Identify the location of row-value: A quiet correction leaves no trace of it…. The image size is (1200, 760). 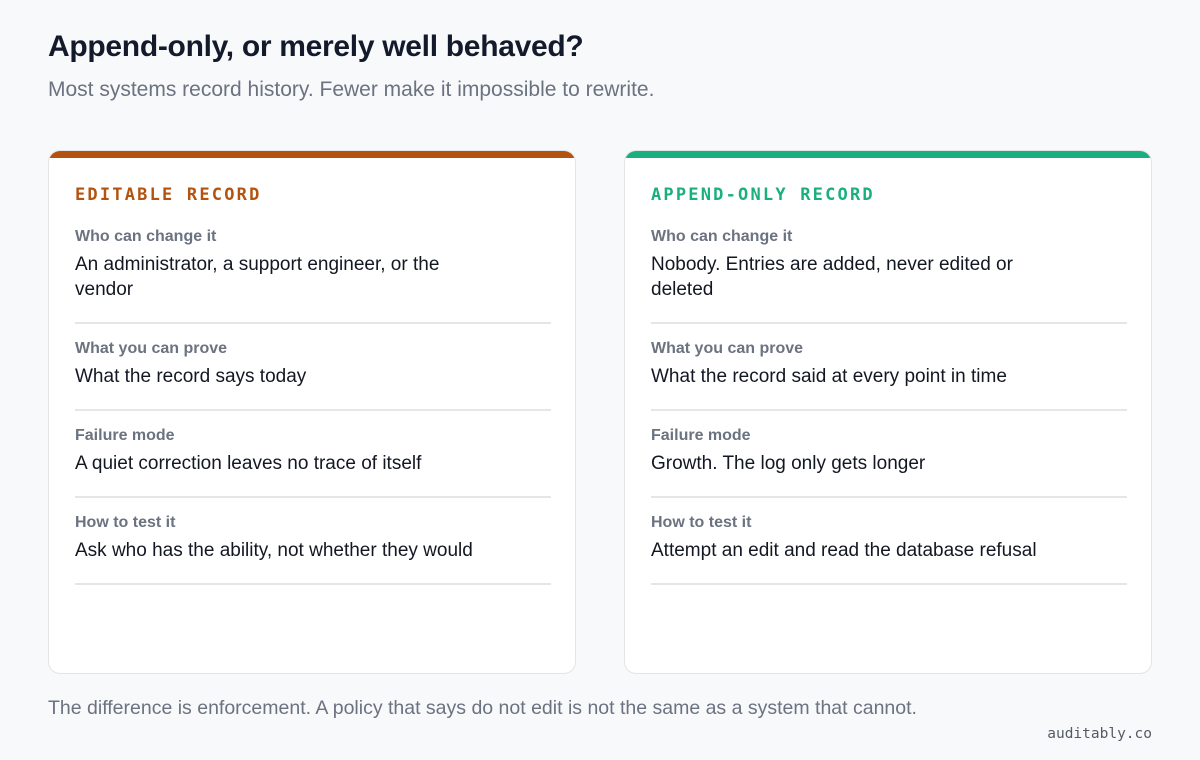
(248, 463).